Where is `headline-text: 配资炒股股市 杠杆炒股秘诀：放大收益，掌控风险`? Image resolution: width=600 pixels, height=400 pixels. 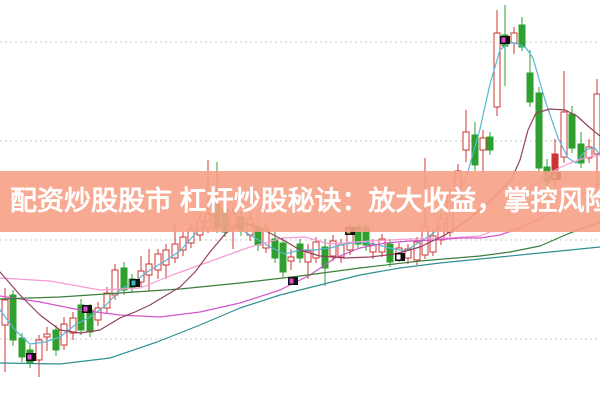
headline-text: 配资炒股股市 杠杆炒股秘诀：放大收益，掌控风险 is located at coordinates (305, 201).